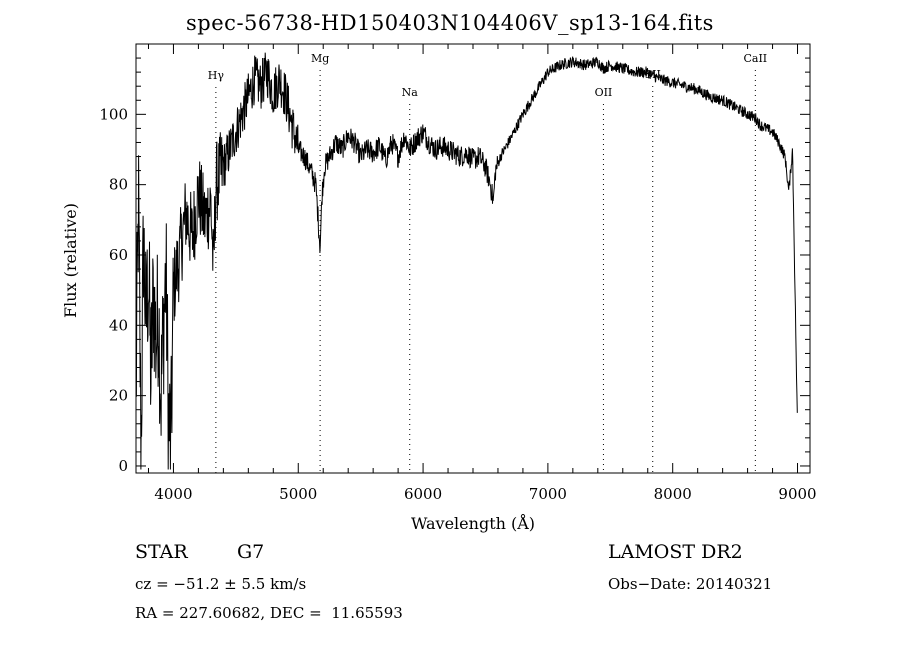  I want to click on x-tick-label: 6000, so click(423, 494).